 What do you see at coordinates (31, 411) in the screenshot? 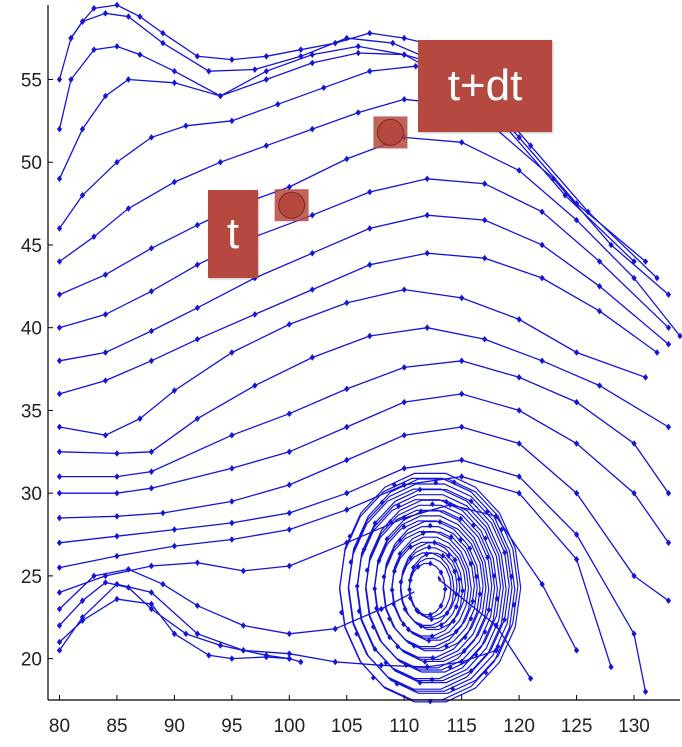
I see `y-tick-label: 35` at bounding box center [31, 411].